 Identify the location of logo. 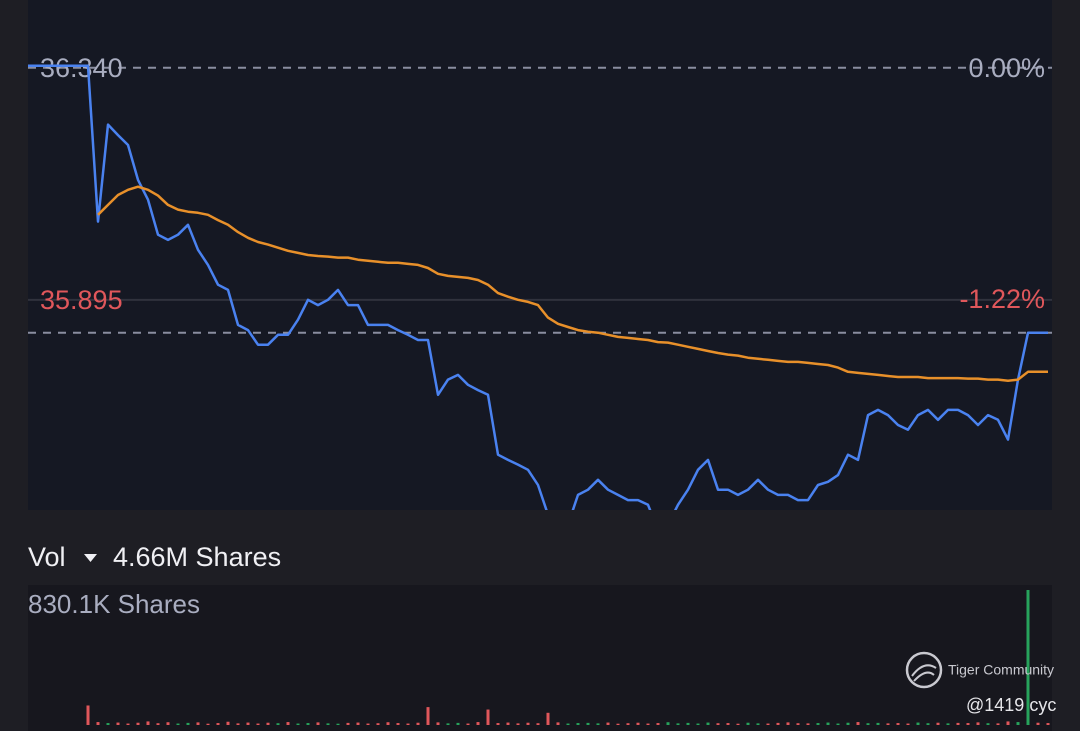
(924, 670).